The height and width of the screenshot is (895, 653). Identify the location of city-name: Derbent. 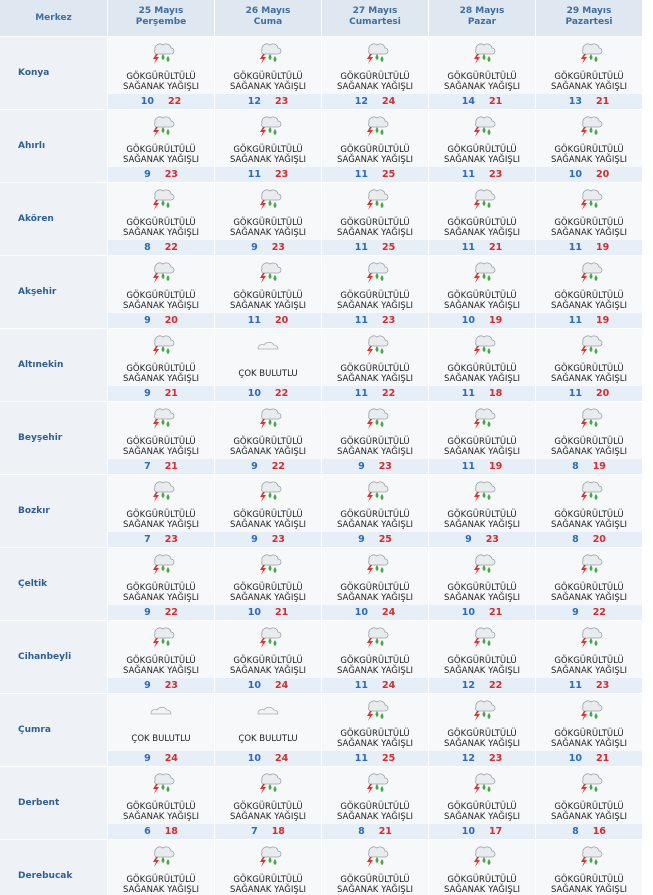
(53, 803).